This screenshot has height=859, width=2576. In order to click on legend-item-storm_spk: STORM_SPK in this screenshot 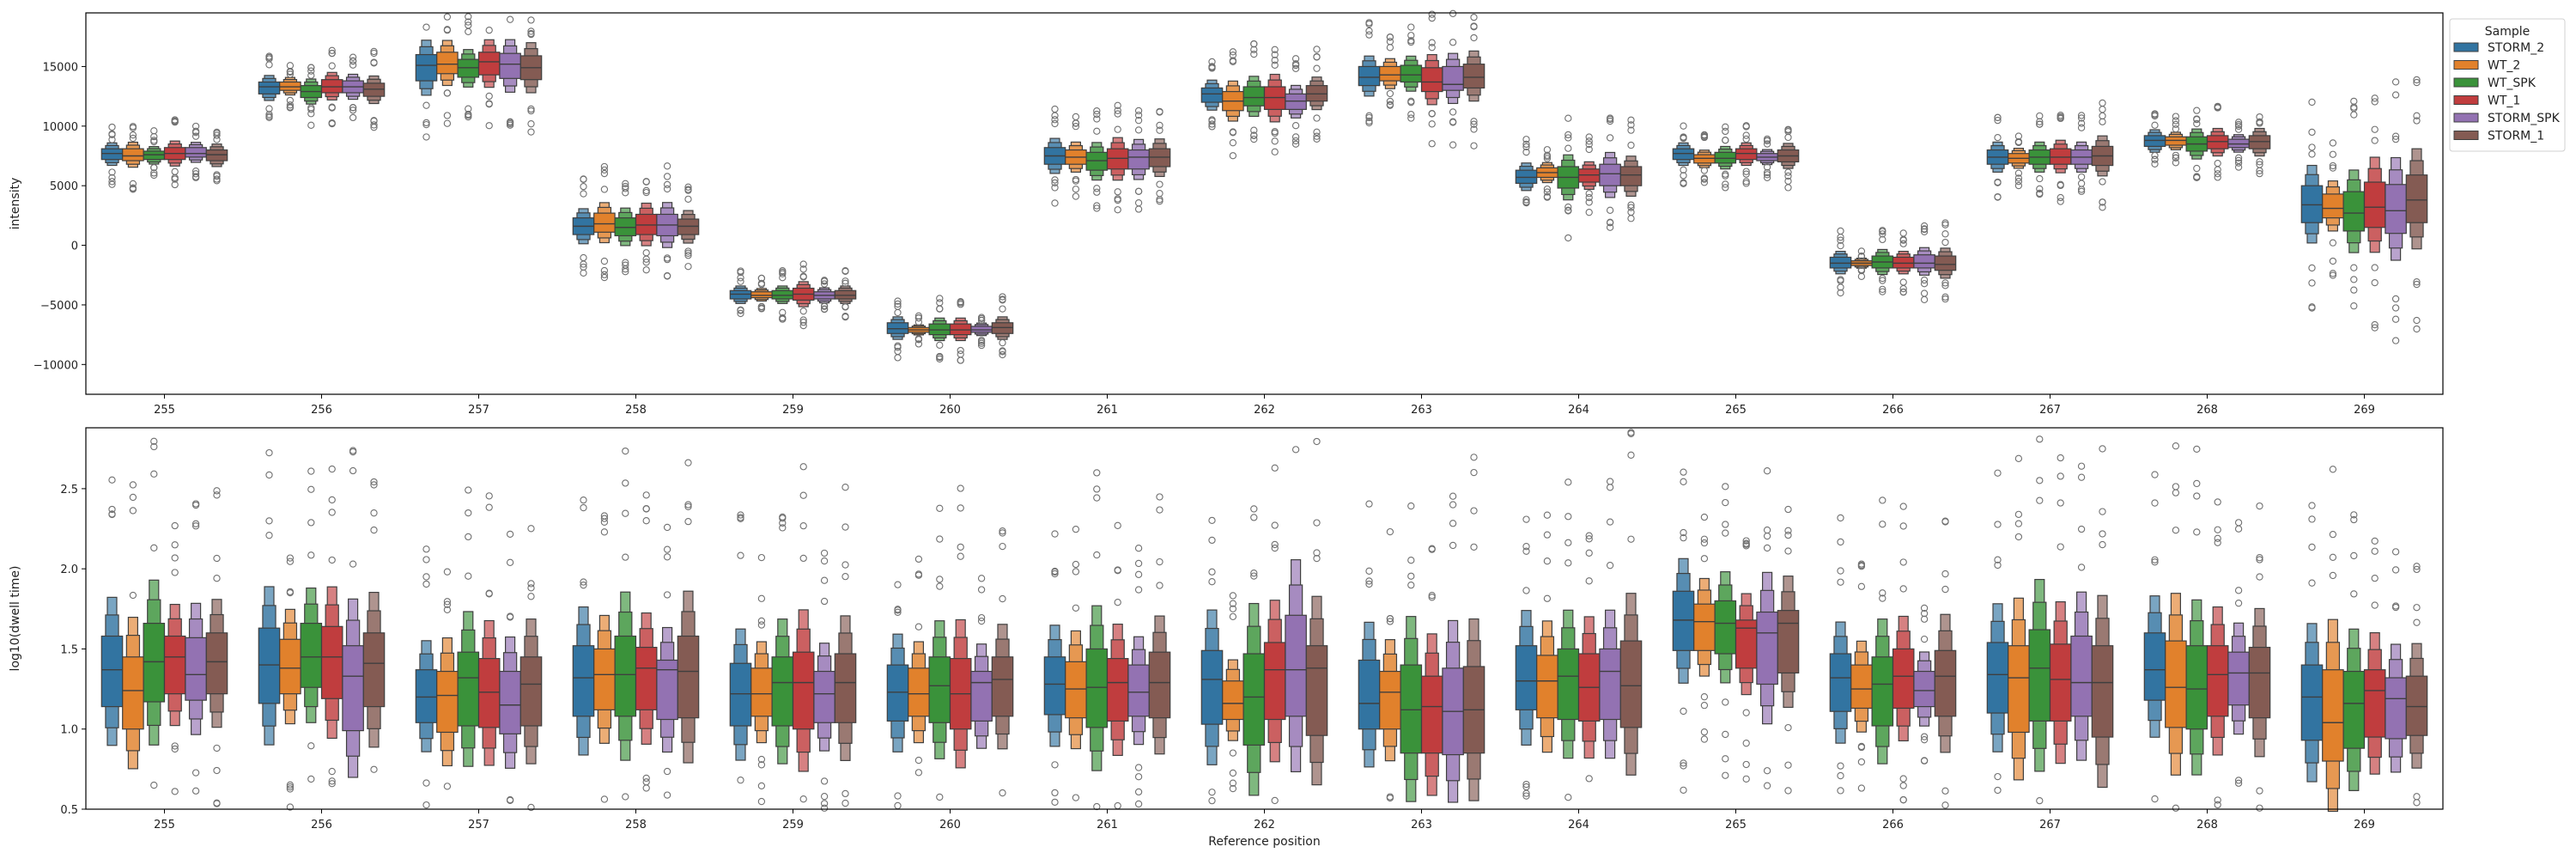, I will do `click(2507, 119)`.